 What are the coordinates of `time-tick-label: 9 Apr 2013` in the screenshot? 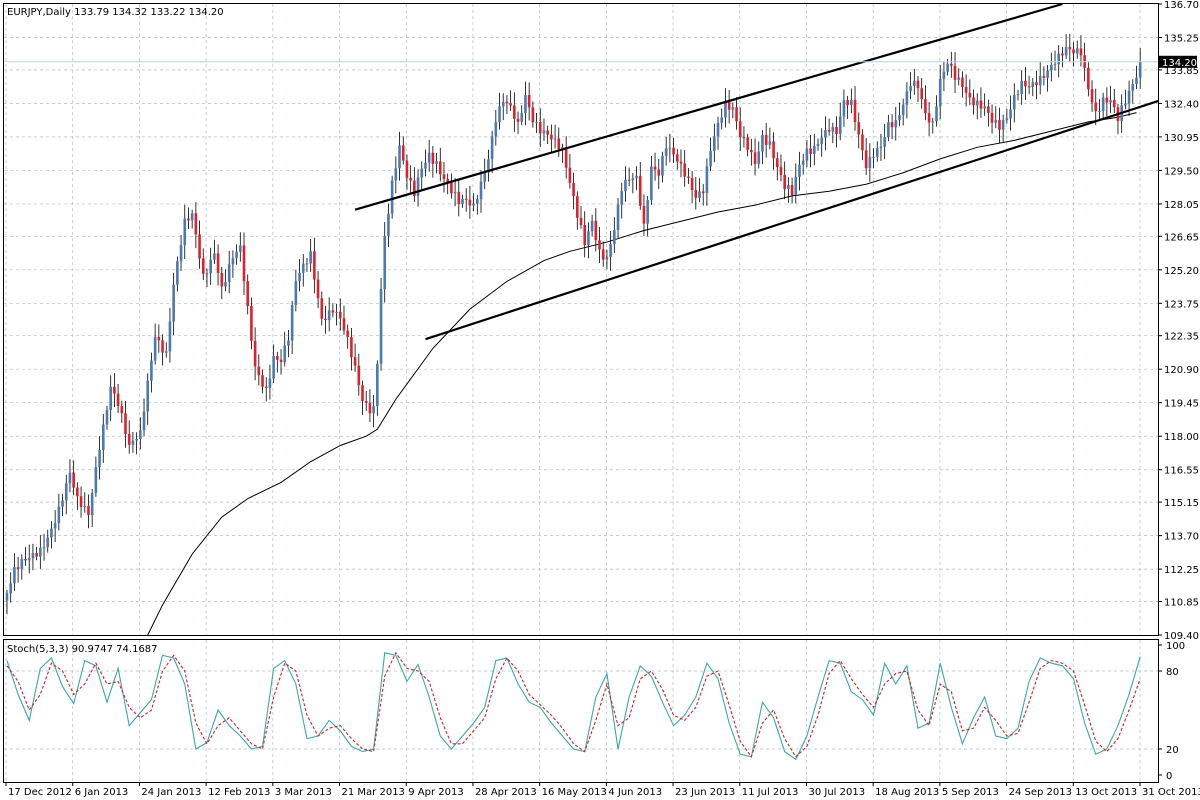 It's located at (435, 792).